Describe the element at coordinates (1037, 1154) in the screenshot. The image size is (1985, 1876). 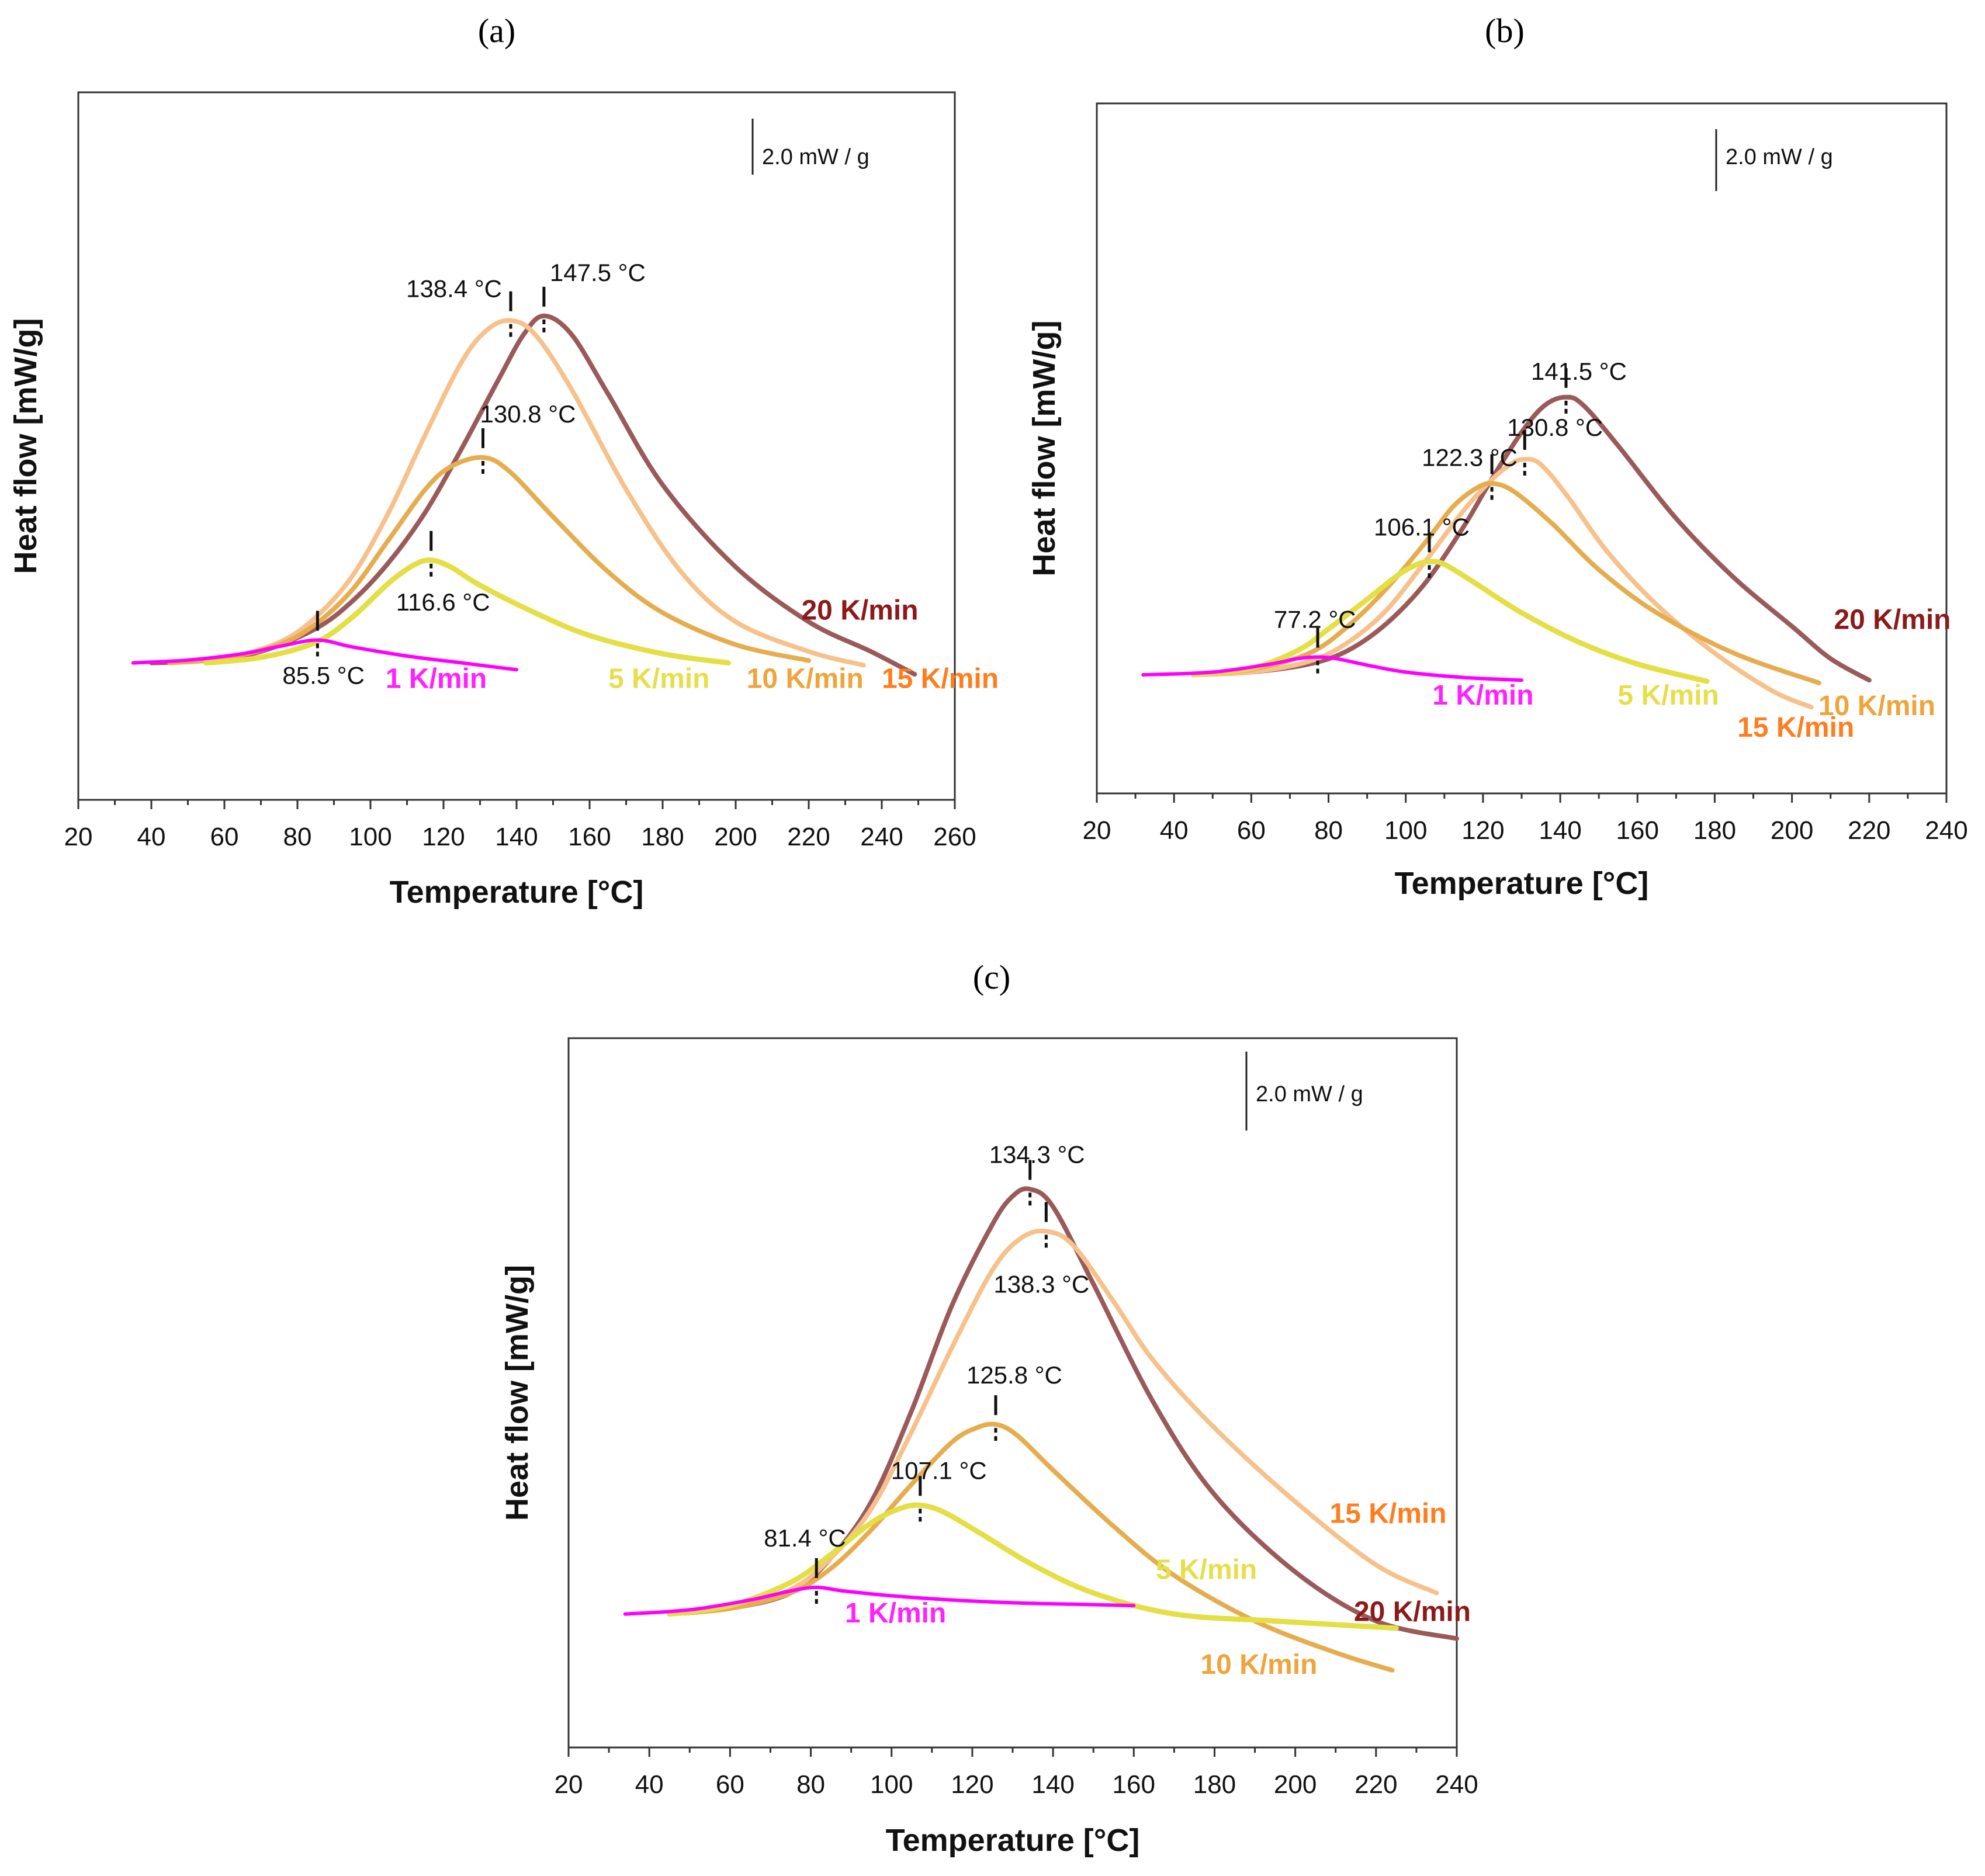
I see `peak-annotation: 134.3 °C` at that location.